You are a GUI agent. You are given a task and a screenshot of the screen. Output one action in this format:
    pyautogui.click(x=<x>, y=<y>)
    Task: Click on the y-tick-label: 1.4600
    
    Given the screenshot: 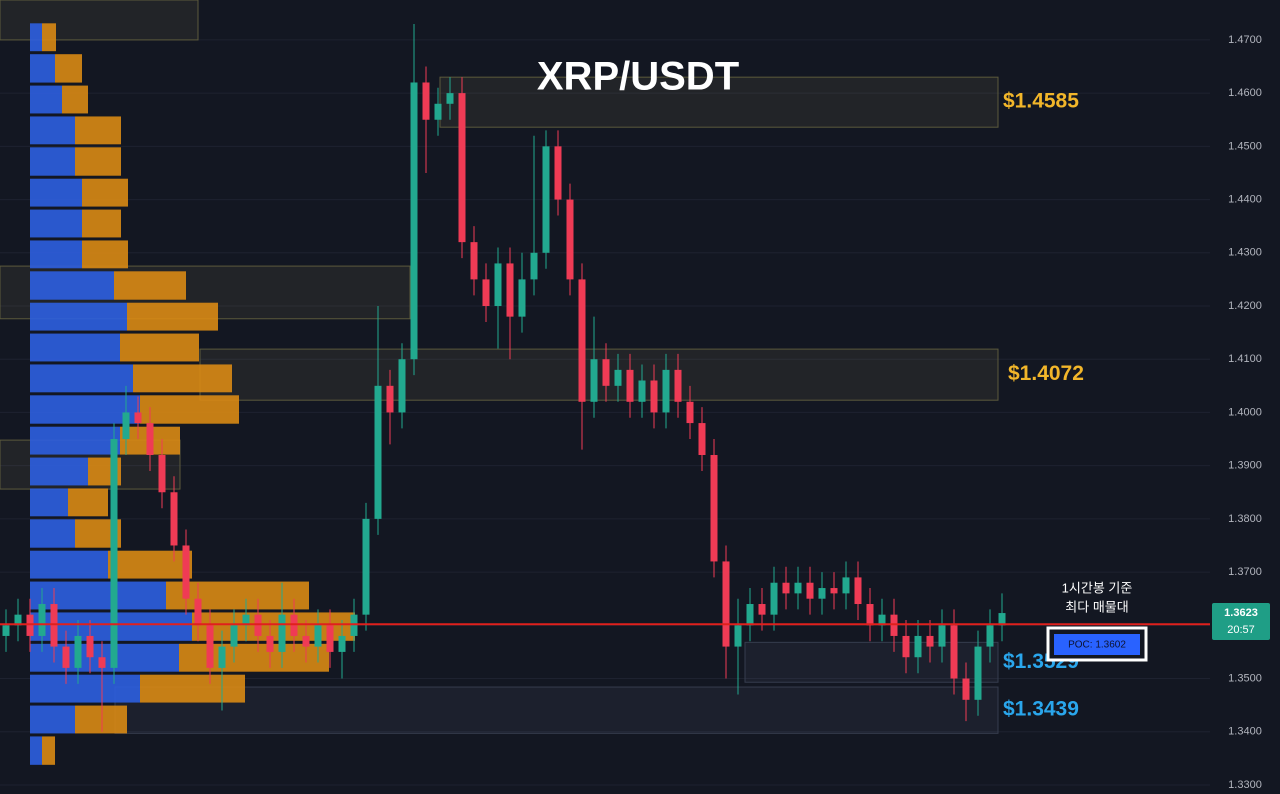 What is the action you would take?
    pyautogui.click(x=1245, y=93)
    